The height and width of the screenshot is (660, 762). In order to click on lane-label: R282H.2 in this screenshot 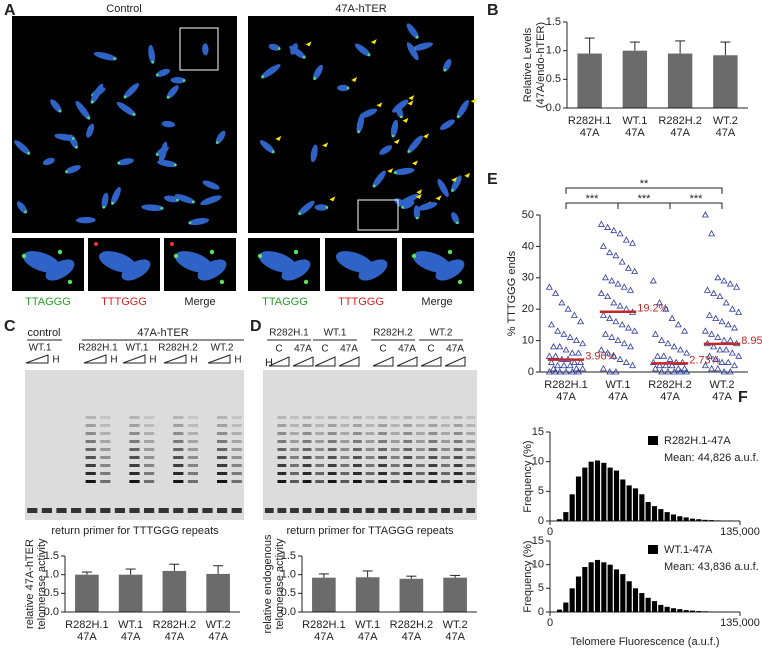, I will do `click(178, 348)`.